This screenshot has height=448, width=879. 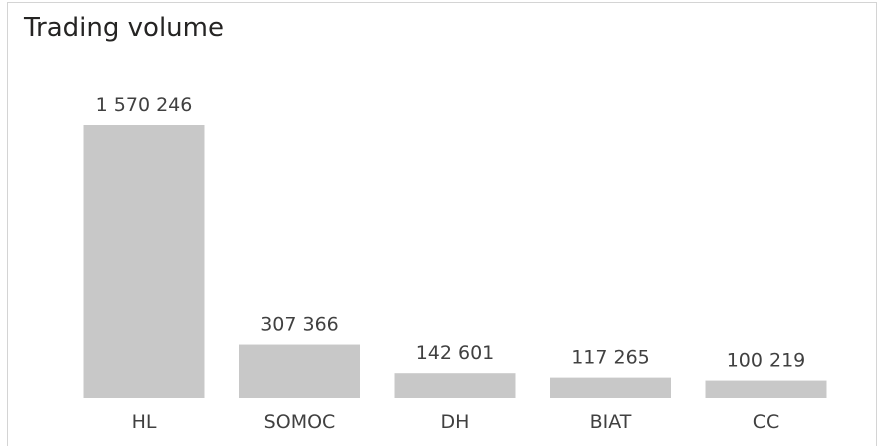 What do you see at coordinates (610, 358) in the screenshot?
I see `data-label-biat: 117 265` at bounding box center [610, 358].